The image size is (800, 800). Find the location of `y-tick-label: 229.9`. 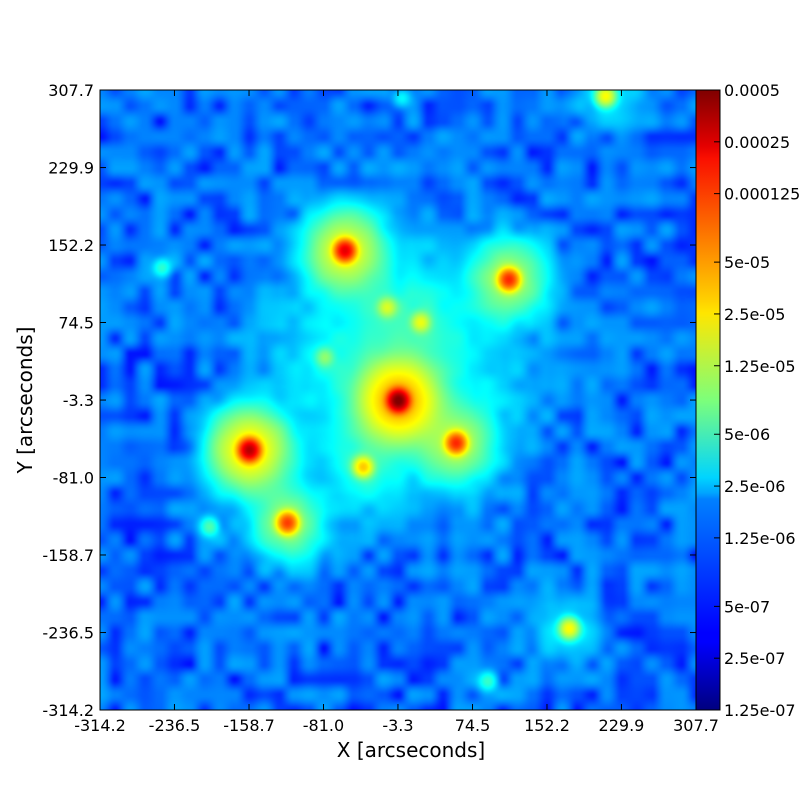

y-tick-label: 229.9 is located at coordinates (71, 168).